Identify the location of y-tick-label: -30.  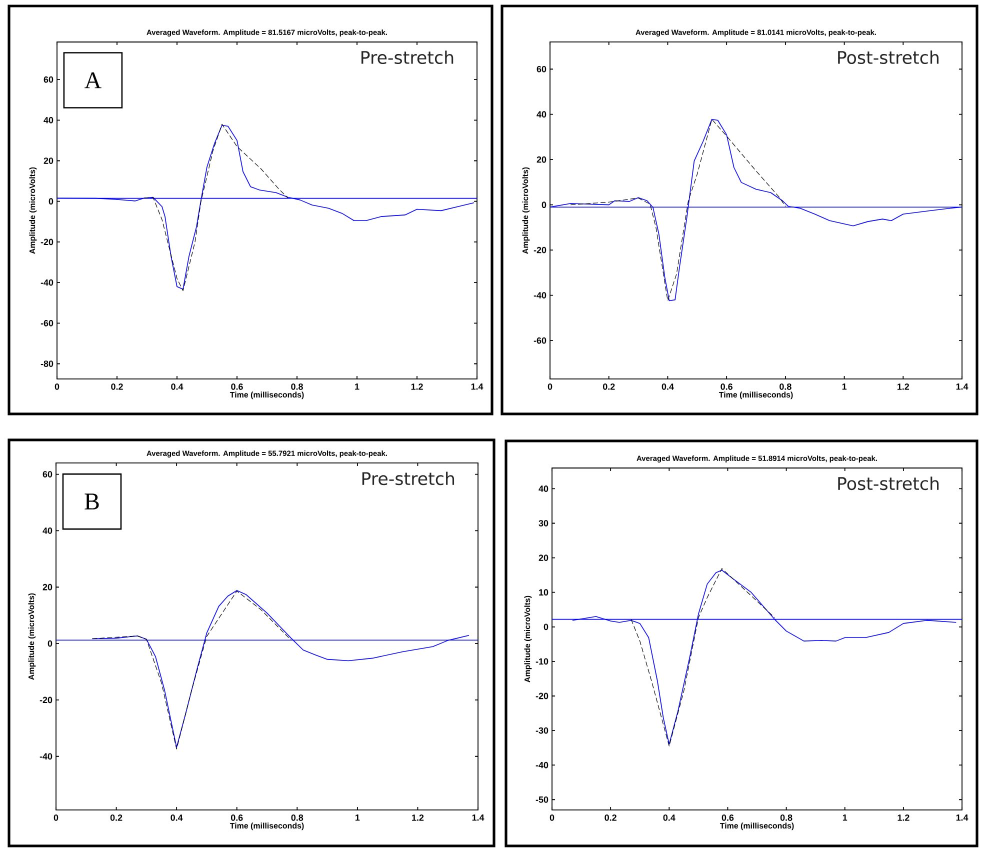
(542, 730).